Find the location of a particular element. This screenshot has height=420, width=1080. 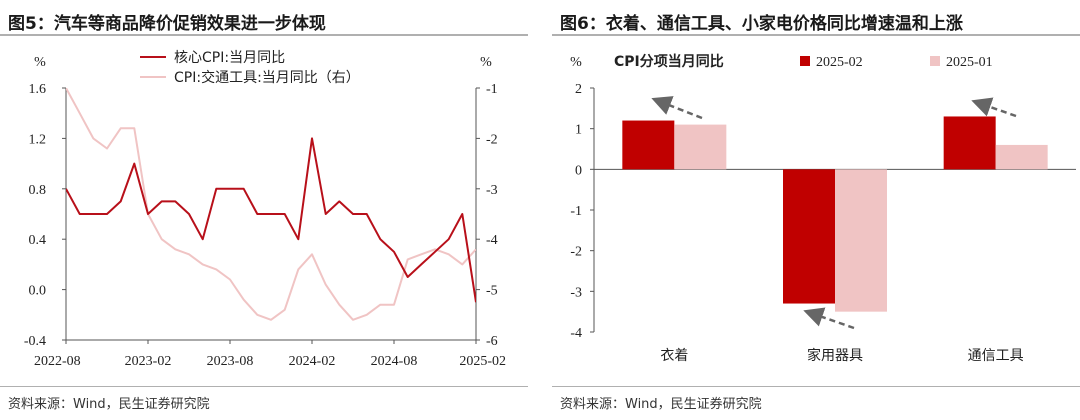

right-source-note: 资料来源：Wind，民生证券研究院 is located at coordinates (661, 404).